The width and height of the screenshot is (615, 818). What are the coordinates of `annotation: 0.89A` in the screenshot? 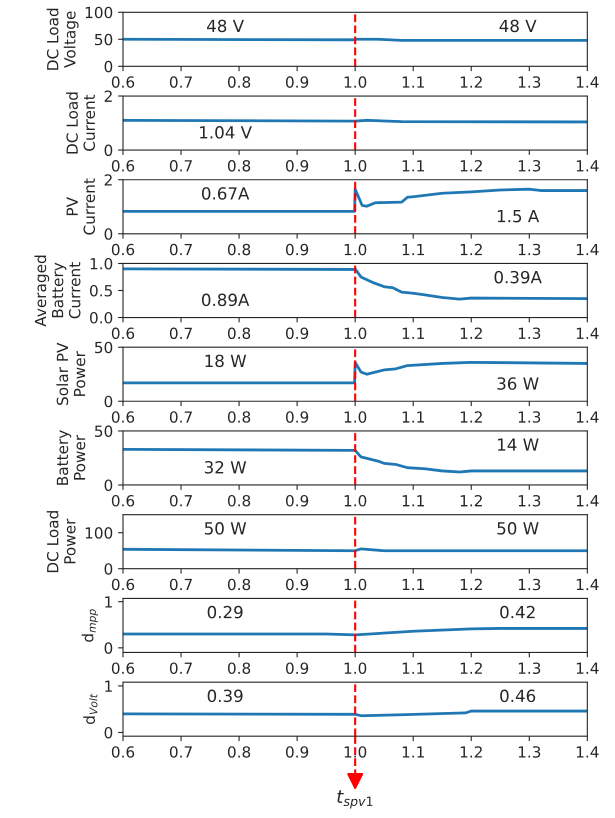 It's located at (226, 300).